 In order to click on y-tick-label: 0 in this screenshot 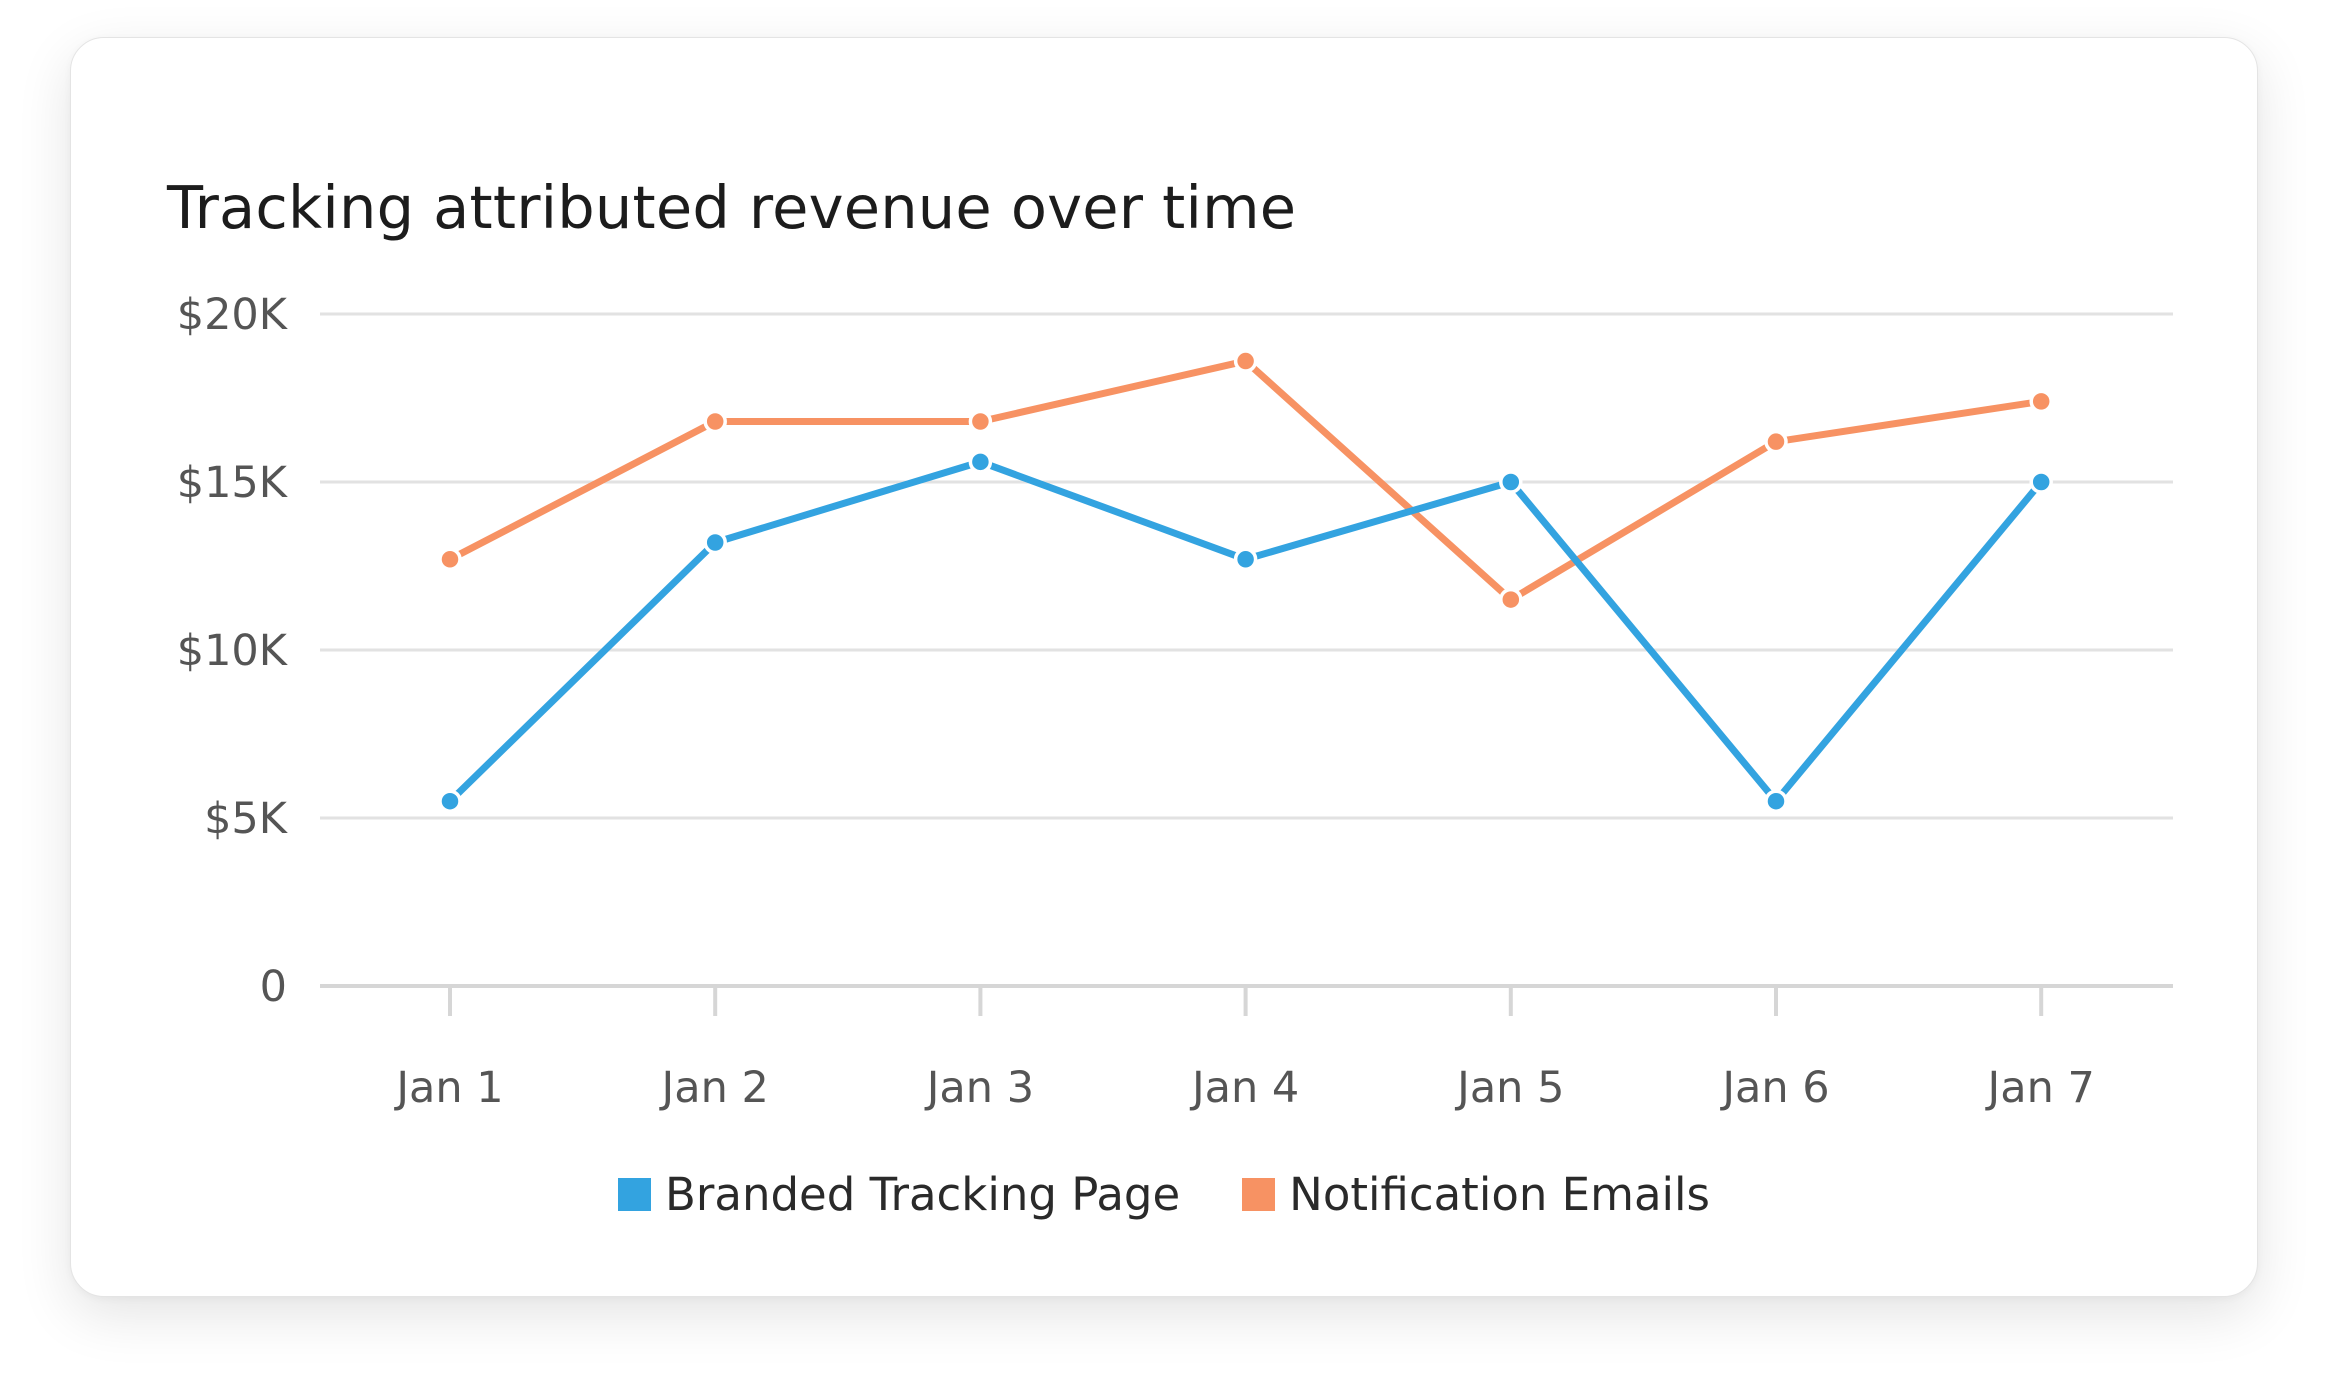, I will do `click(273, 987)`.